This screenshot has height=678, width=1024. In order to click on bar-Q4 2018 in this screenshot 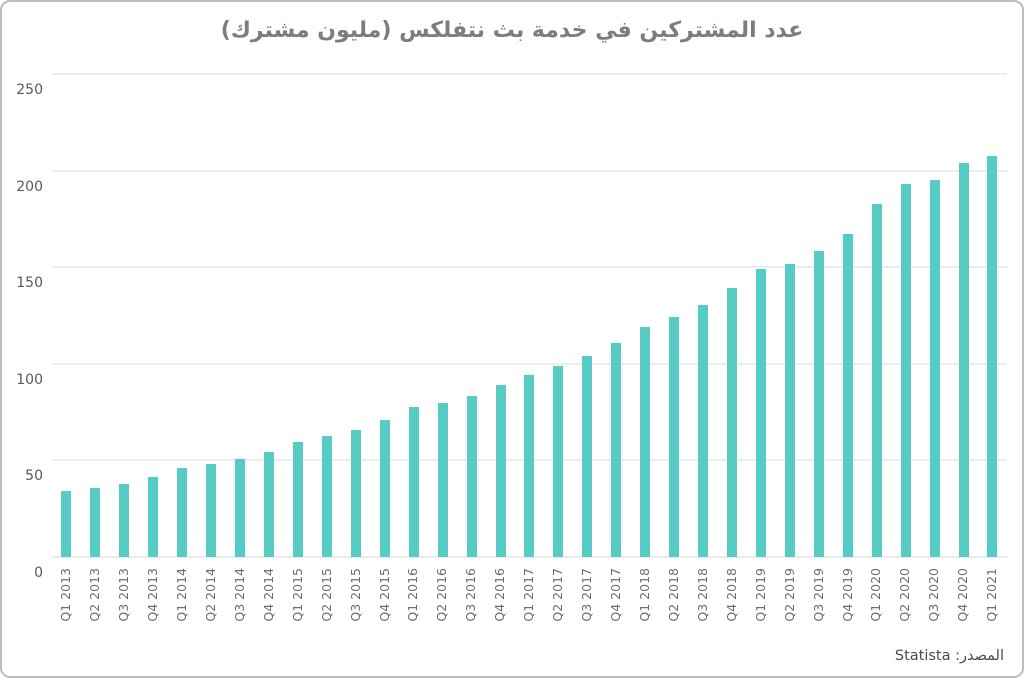, I will do `click(732, 422)`.